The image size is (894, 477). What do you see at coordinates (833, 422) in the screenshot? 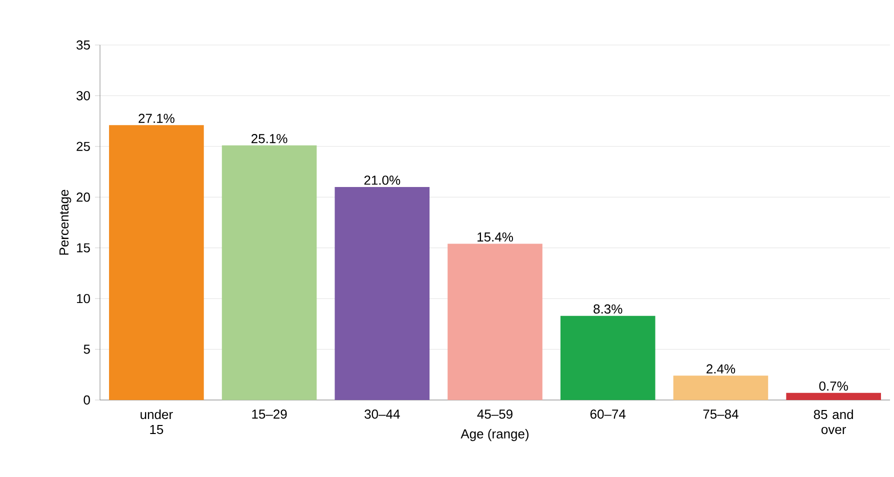
I see `x-tick-label: 85 and over` at bounding box center [833, 422].